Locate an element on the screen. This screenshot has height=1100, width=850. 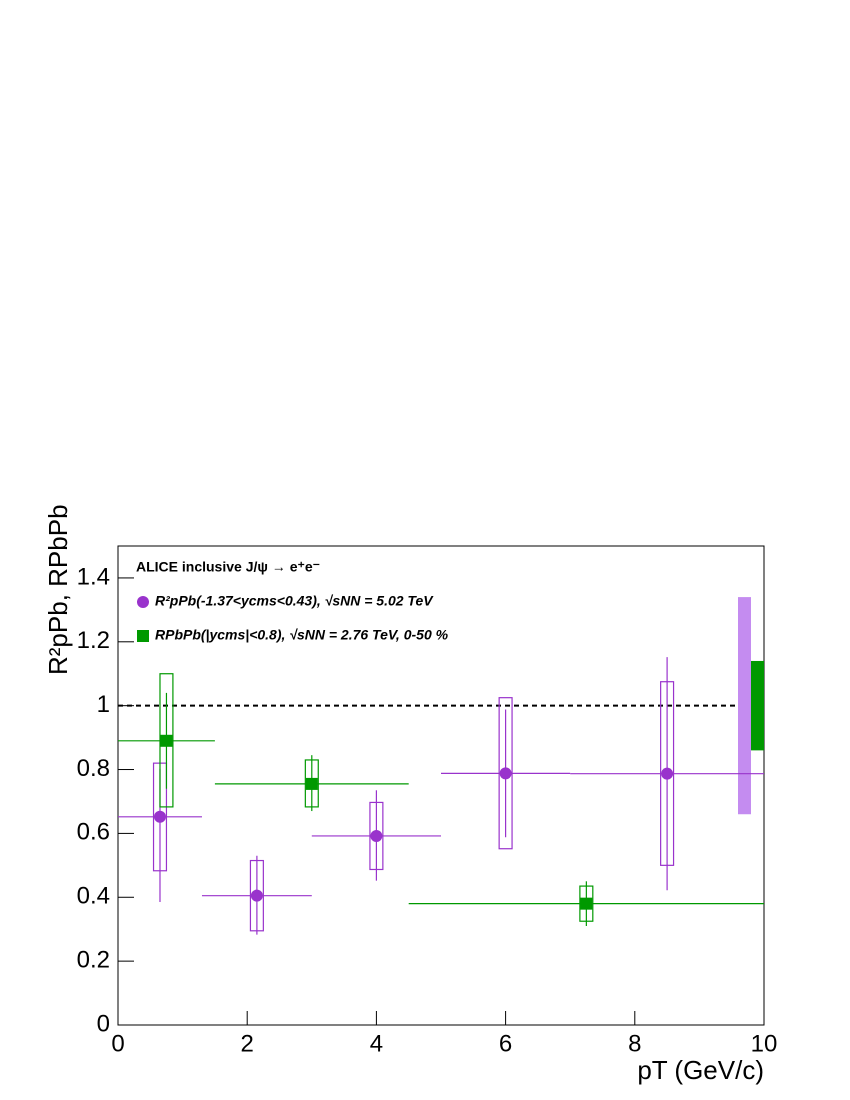
y-tick-label: 1 is located at coordinates (103, 704).